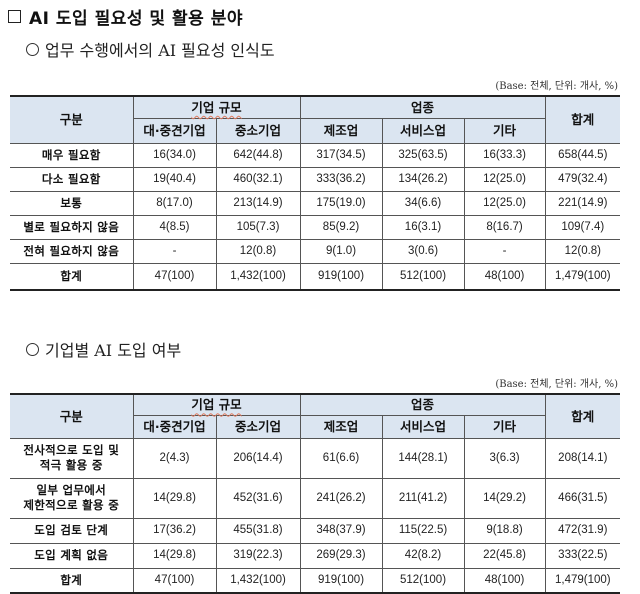 Image resolution: width=640 pixels, height=594 pixels. What do you see at coordinates (504, 227) in the screenshot?
I see `cell: 8(16.7)` at bounding box center [504, 227].